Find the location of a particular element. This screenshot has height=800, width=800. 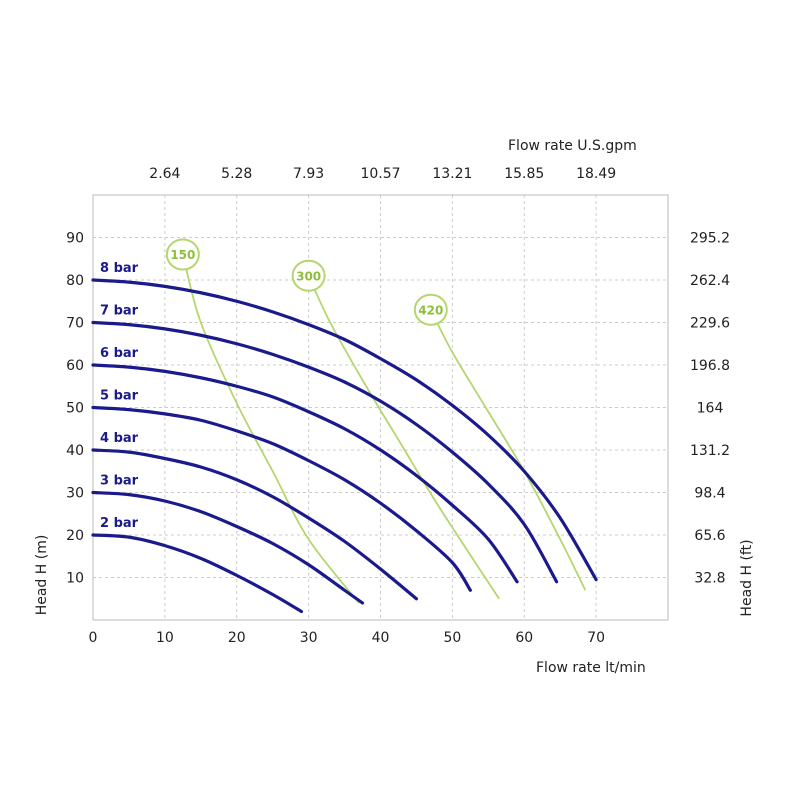

y-tick-label-left: 40 is located at coordinates (75, 451).